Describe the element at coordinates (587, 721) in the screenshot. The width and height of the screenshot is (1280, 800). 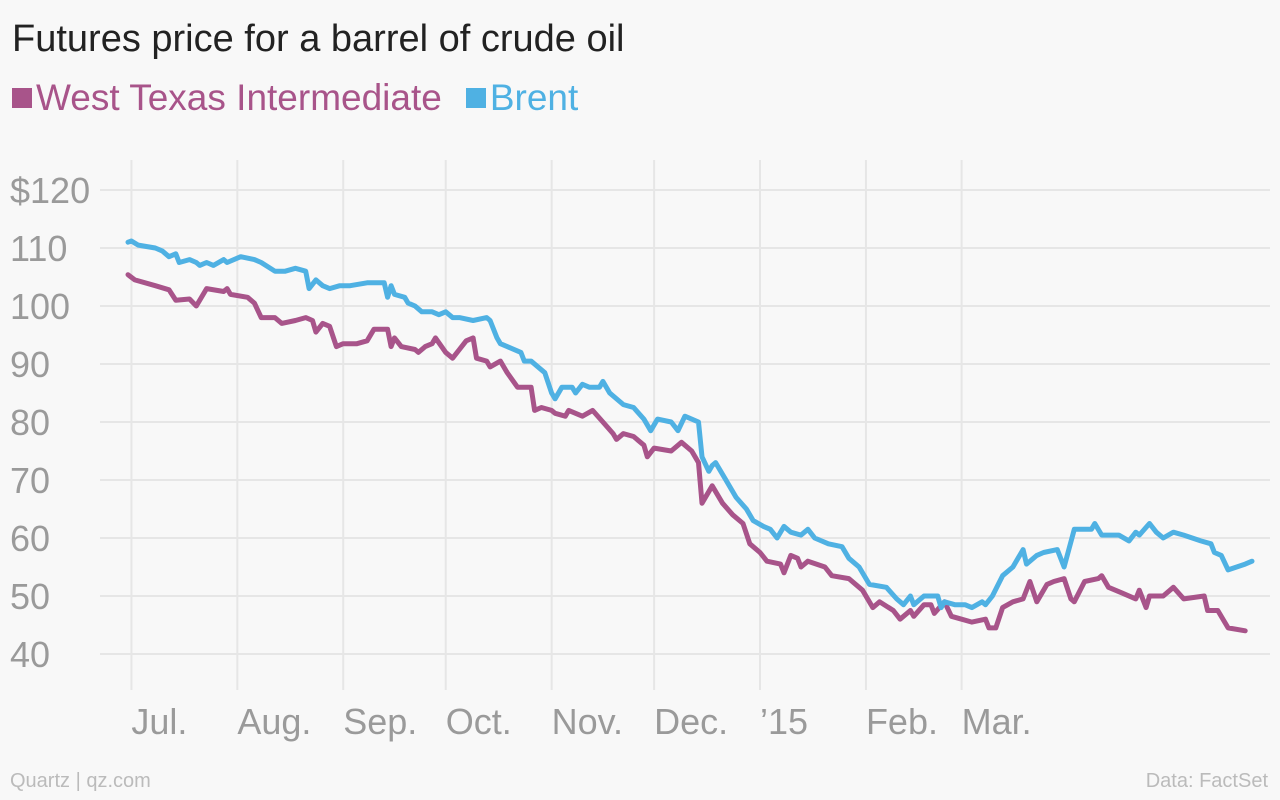
I see `x-tick-label: Nov.` at that location.